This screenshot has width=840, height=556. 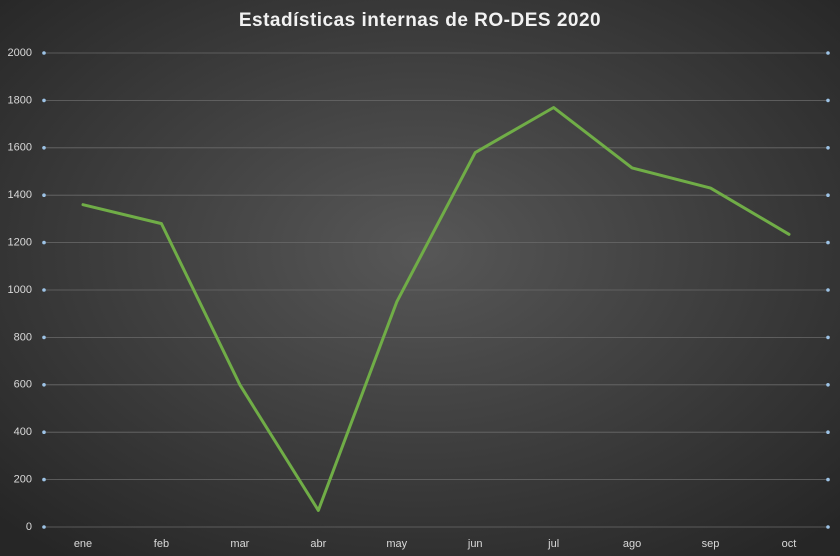 What do you see at coordinates (632, 544) in the screenshot?
I see `x-tick-label: ago` at bounding box center [632, 544].